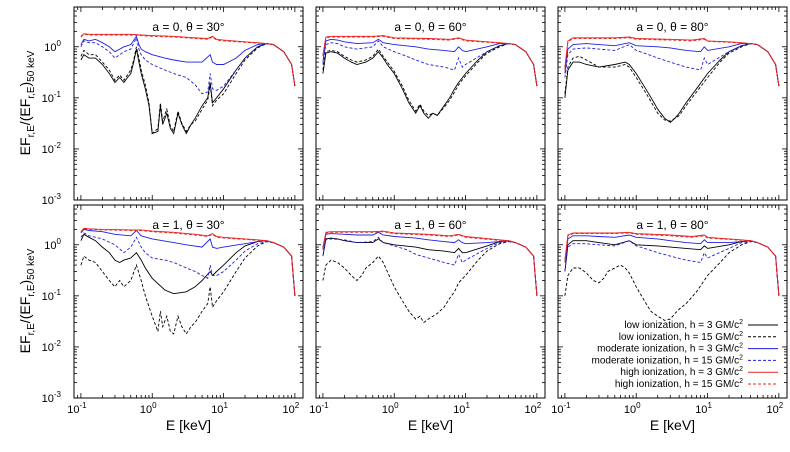 The image size is (790, 452). I want to click on legend-label: moderate ionization, h = 15 GM/c2, so click(668, 360).